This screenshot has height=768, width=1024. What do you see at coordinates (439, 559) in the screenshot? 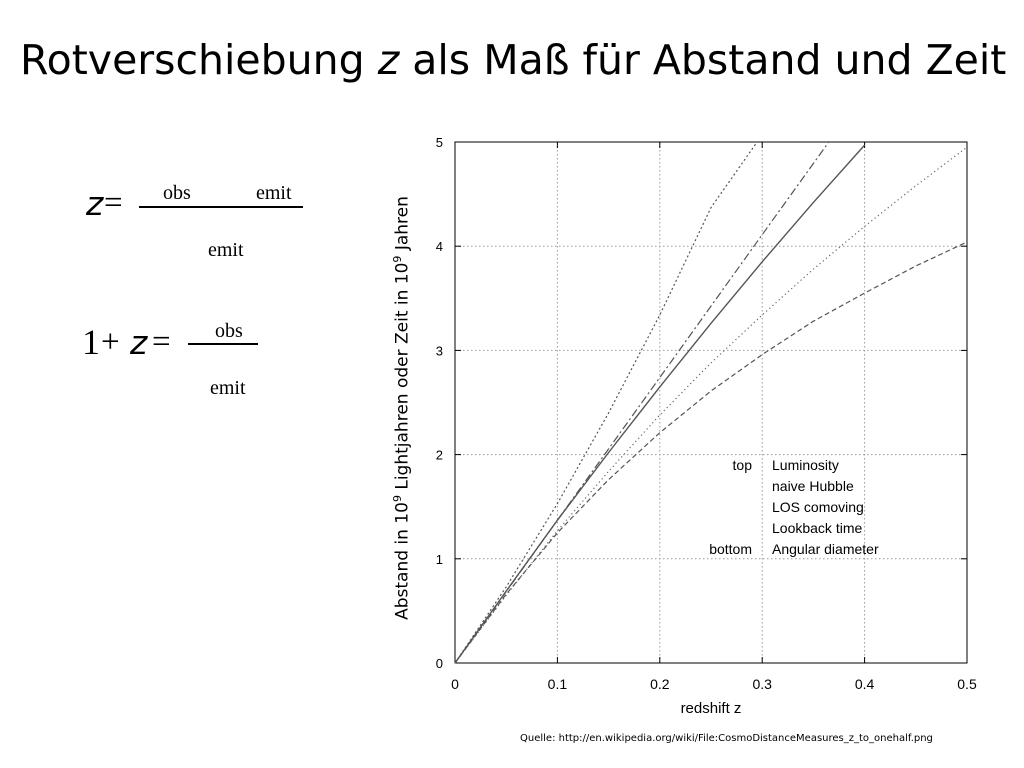
I see `y-tick-label: 1` at bounding box center [439, 559].